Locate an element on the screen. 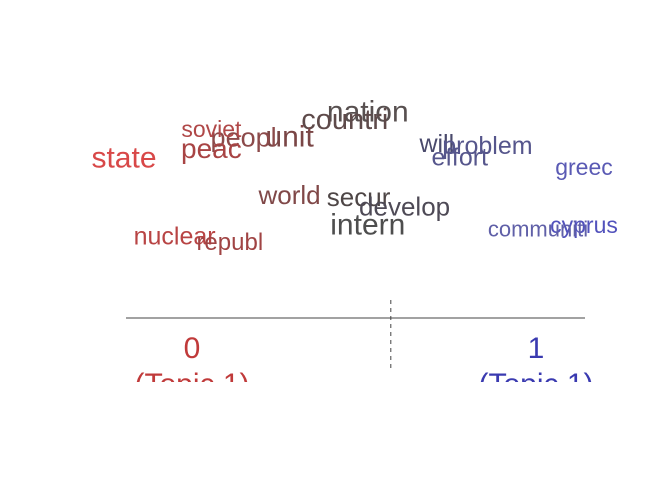  word-label: nuclear is located at coordinates (175, 236).